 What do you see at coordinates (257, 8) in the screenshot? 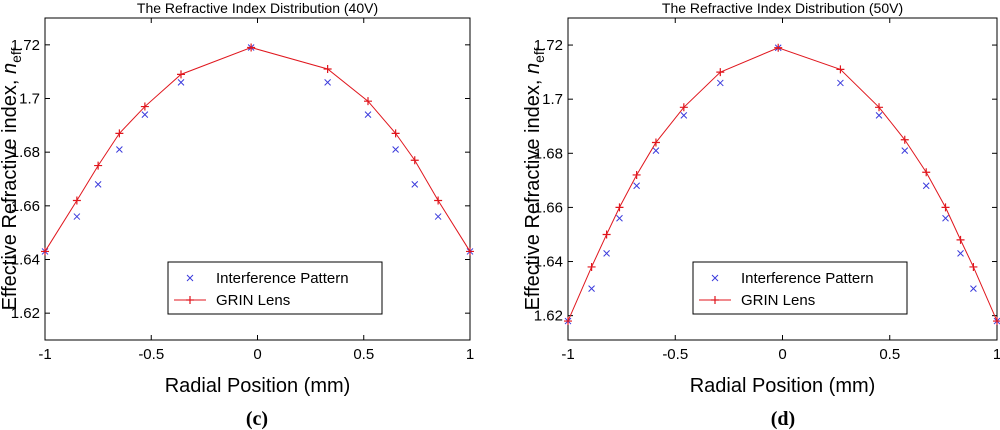
I see `chart-title: The Refractive Index Distribution (40V)` at bounding box center [257, 8].